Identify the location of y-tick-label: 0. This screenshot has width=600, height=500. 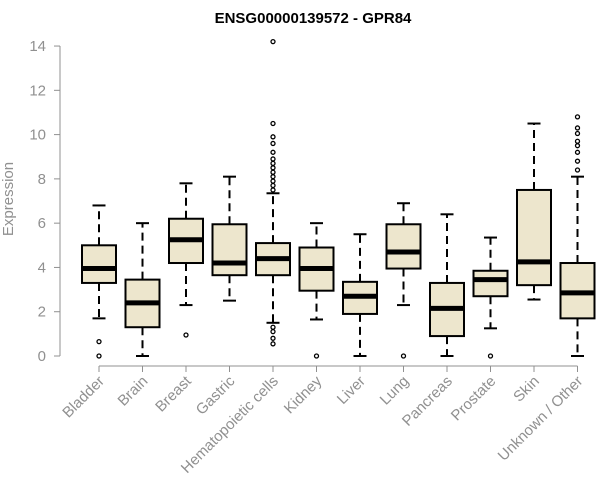
(42, 356).